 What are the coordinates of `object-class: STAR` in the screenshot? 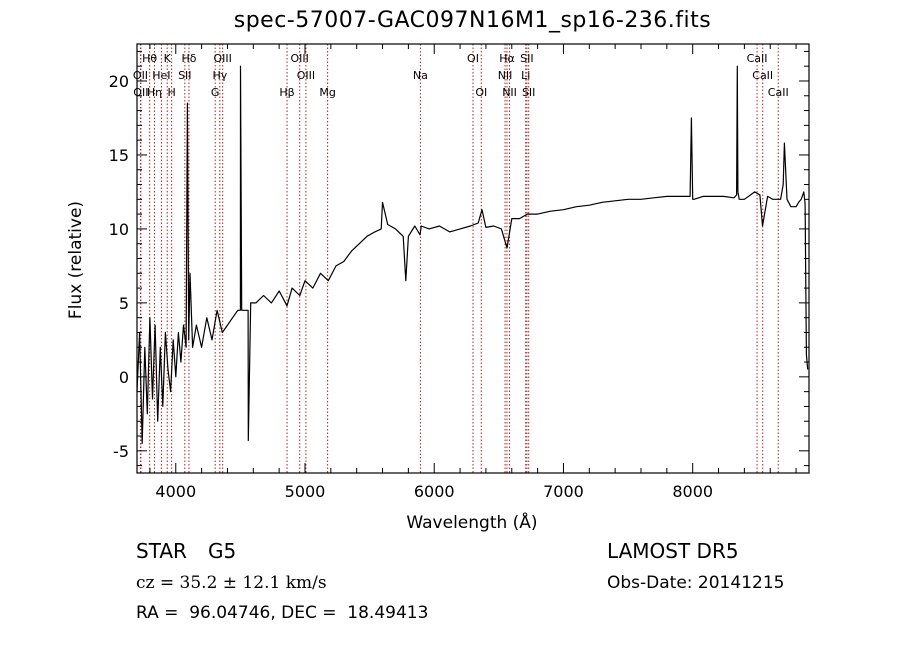 It's located at (161, 551).